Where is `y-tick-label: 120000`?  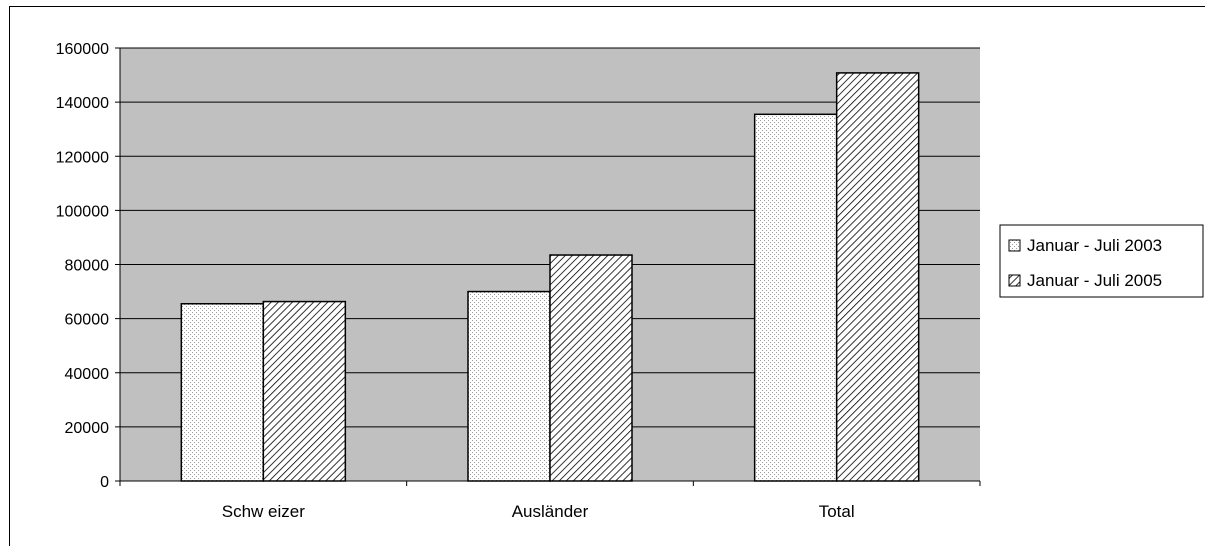
y-tick-label: 120000 is located at coordinates (82, 157).